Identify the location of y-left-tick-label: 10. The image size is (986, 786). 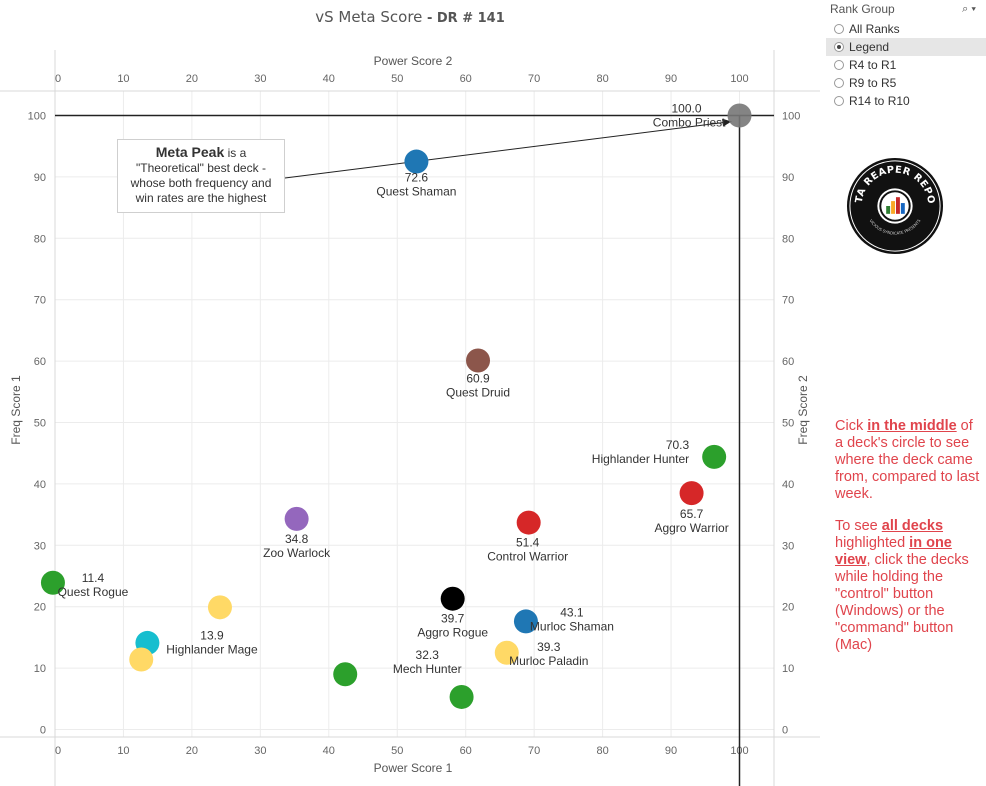
(40, 669).